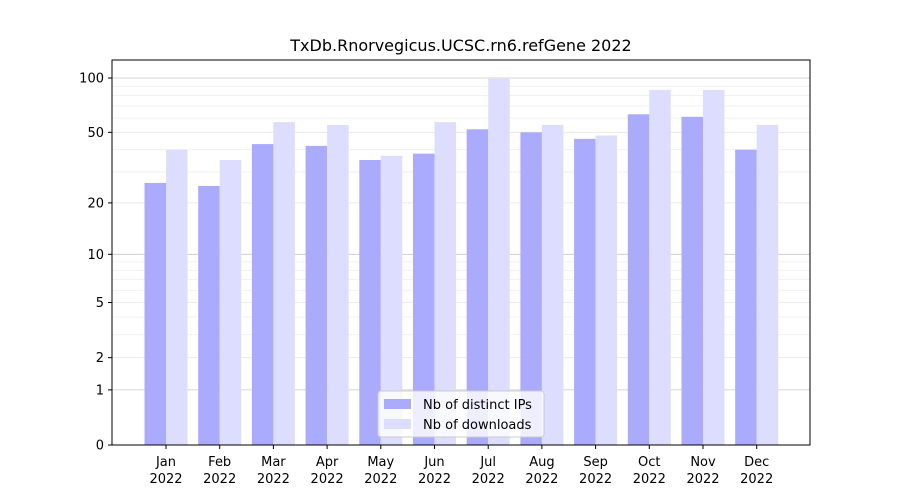 The width and height of the screenshot is (900, 500). Describe the element at coordinates (100, 446) in the screenshot. I see `y-tick-label: 0` at that location.